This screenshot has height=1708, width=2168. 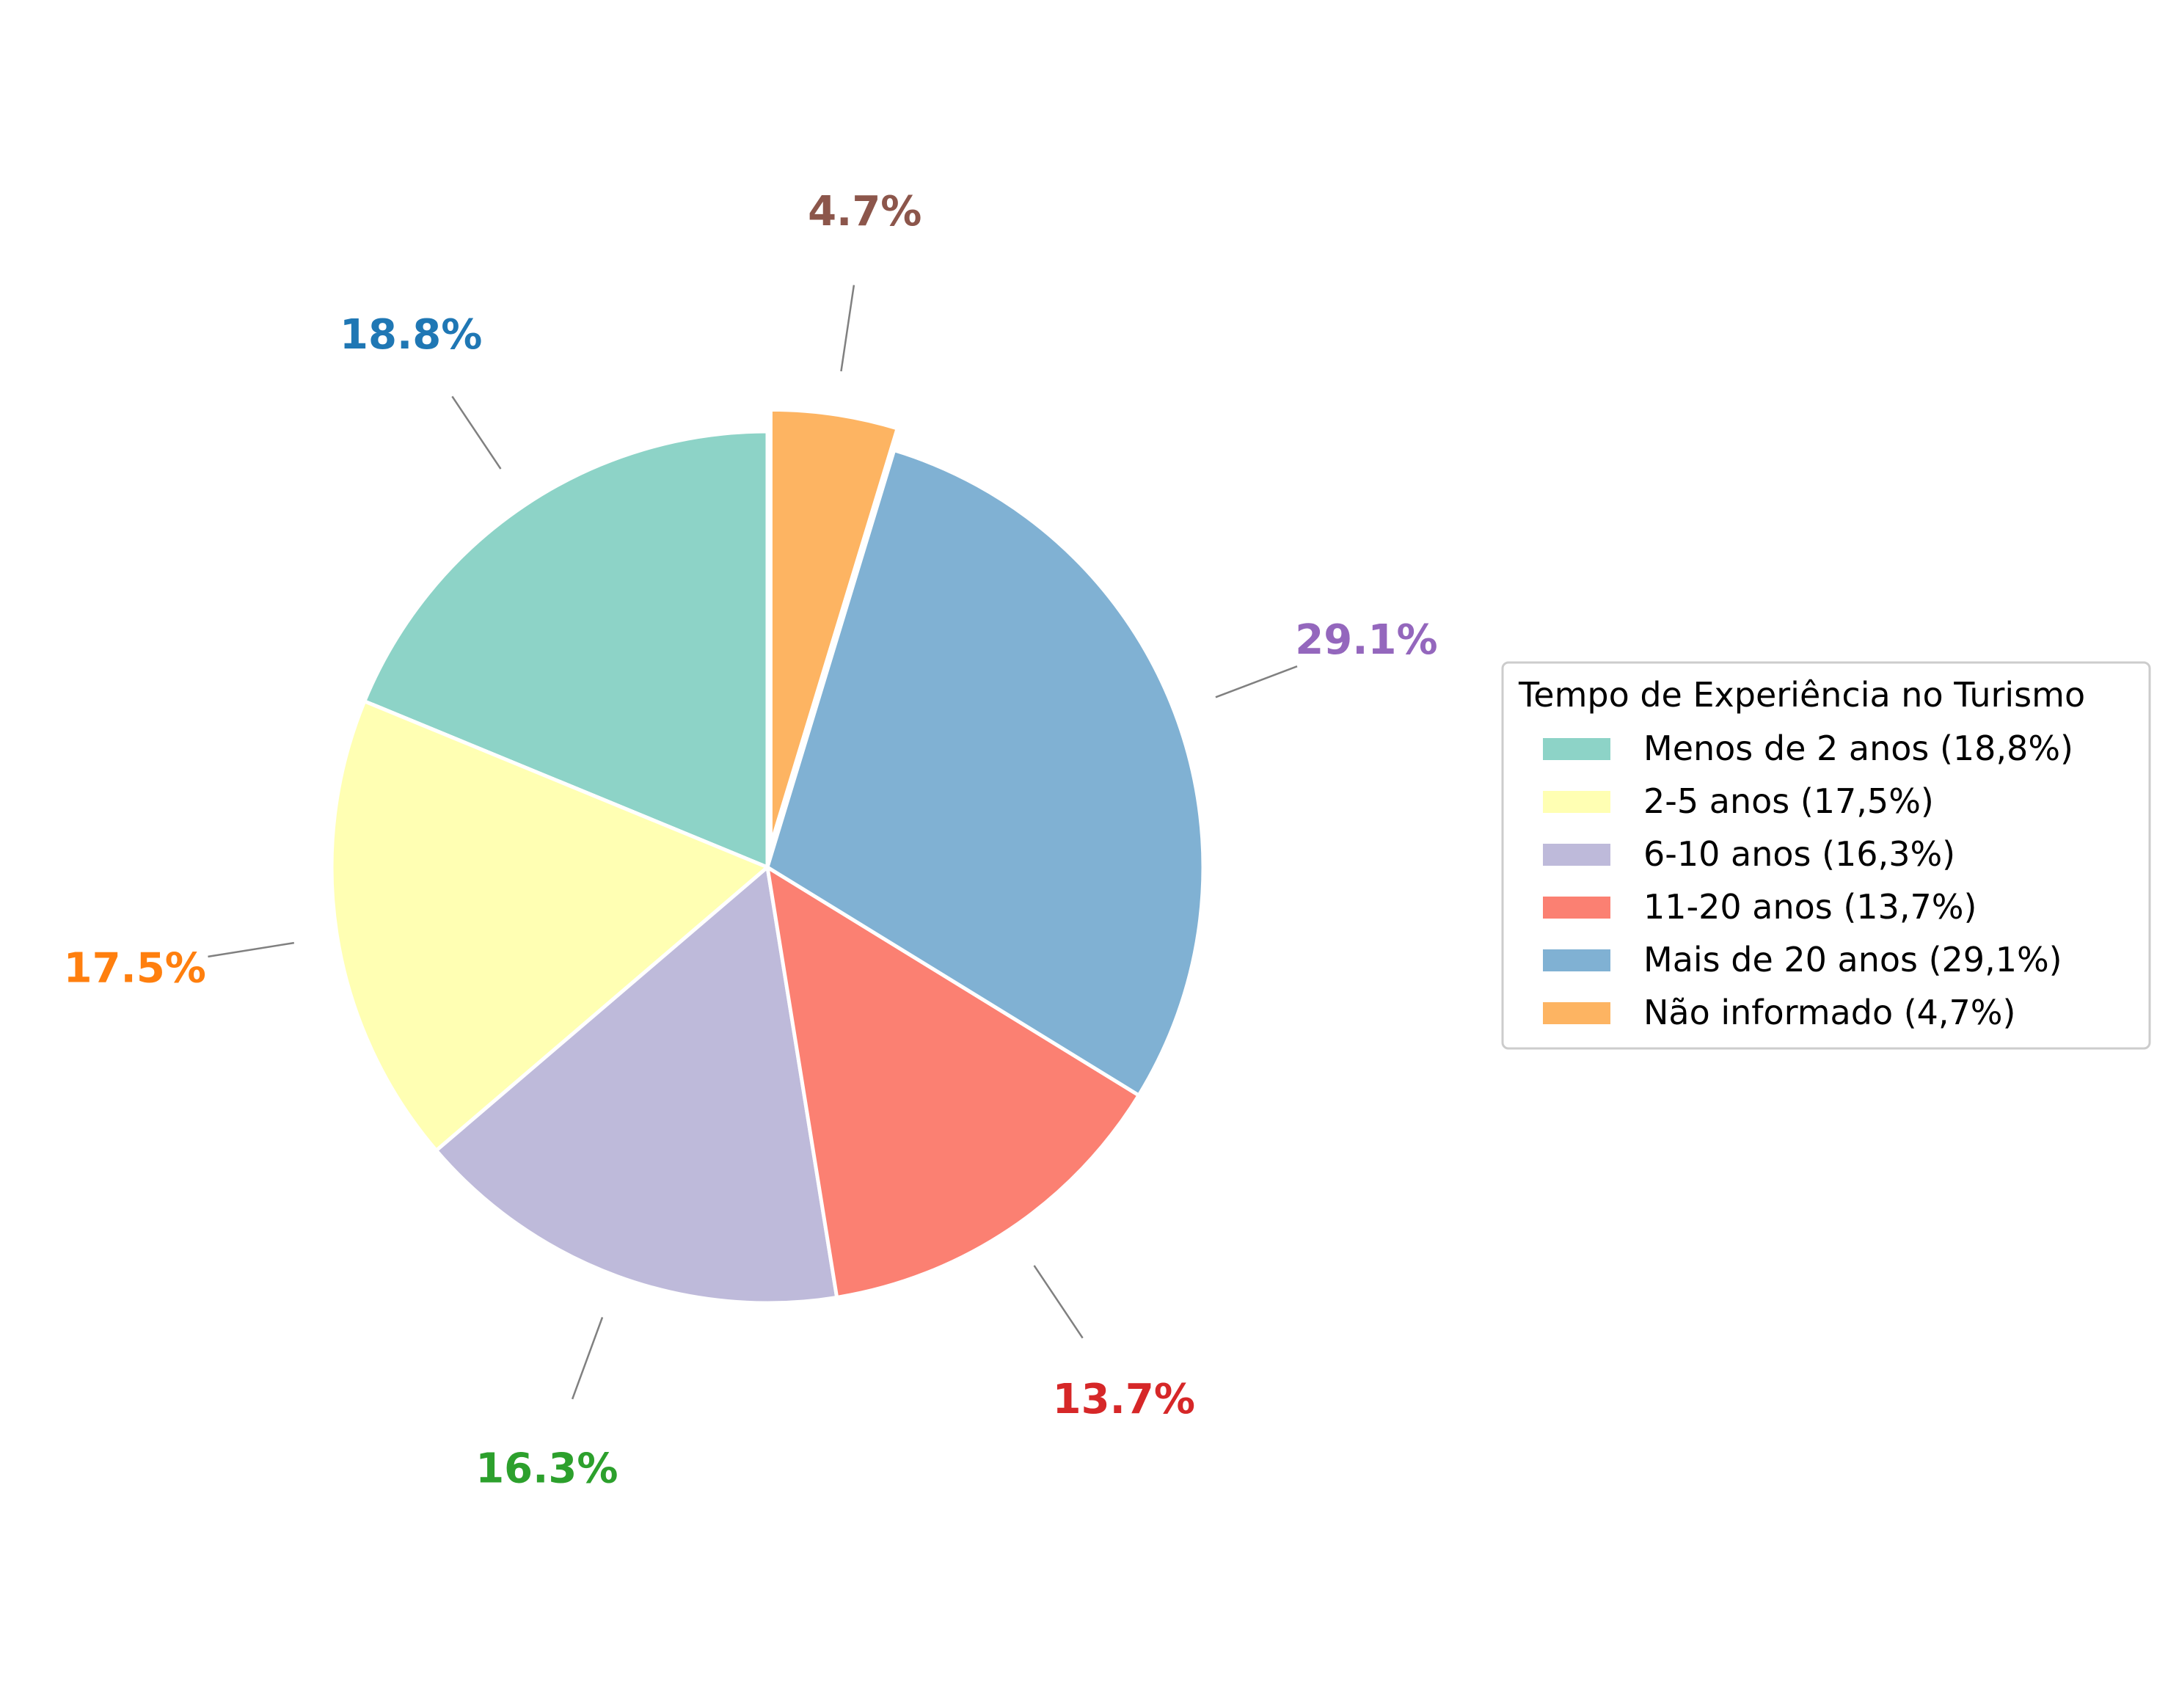 I want to click on legend-label-5: Não informado (4,7%), so click(x=1829, y=1012).